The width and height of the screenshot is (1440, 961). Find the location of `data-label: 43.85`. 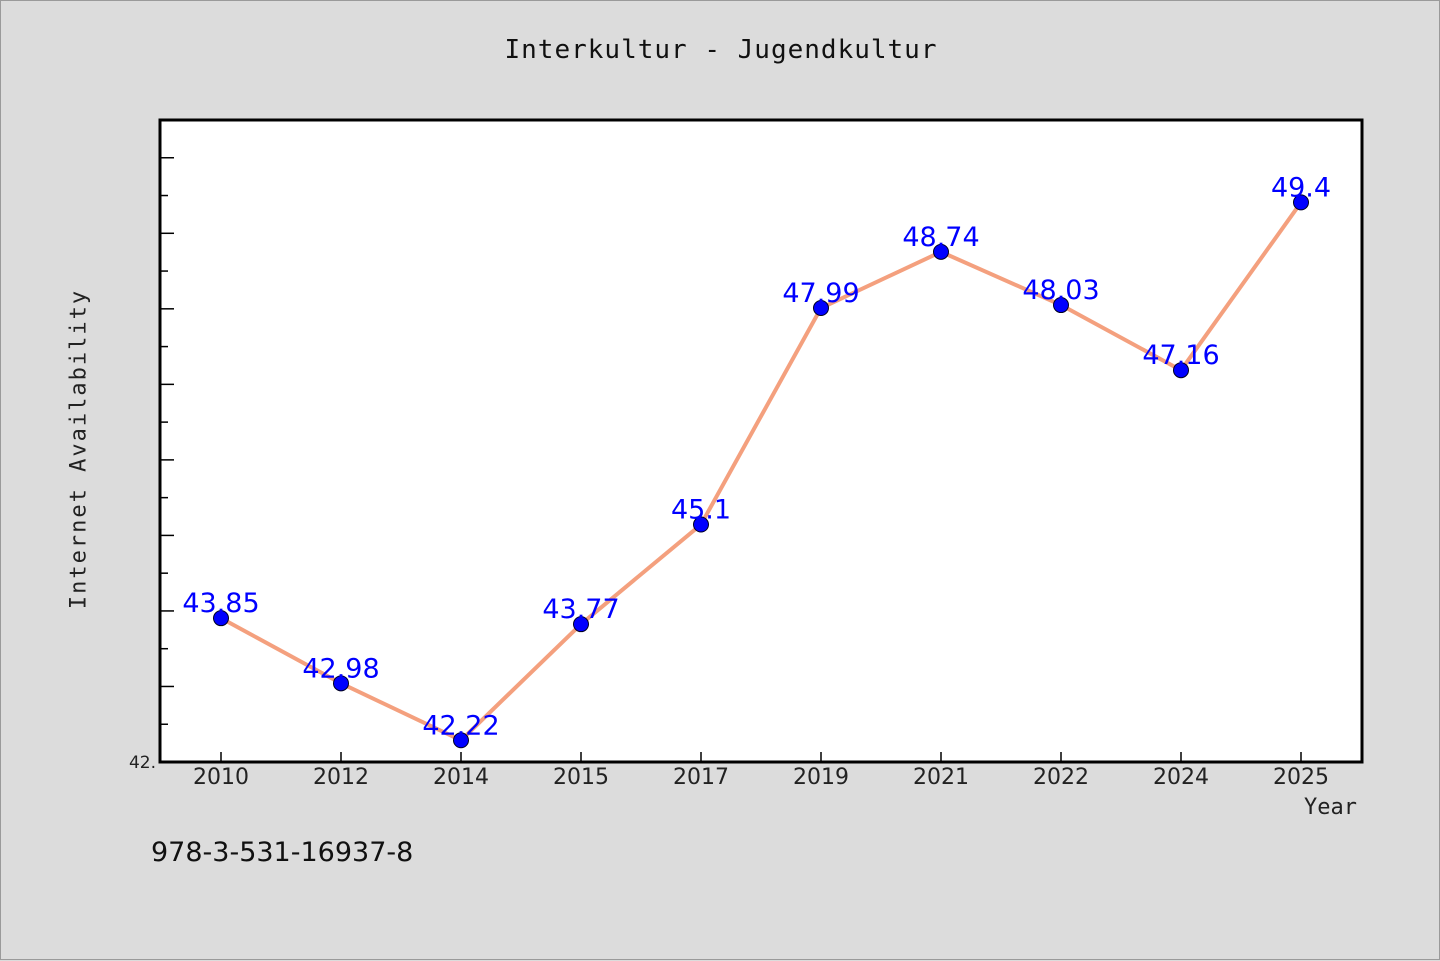

data-label: 43.85 is located at coordinates (220, 603).